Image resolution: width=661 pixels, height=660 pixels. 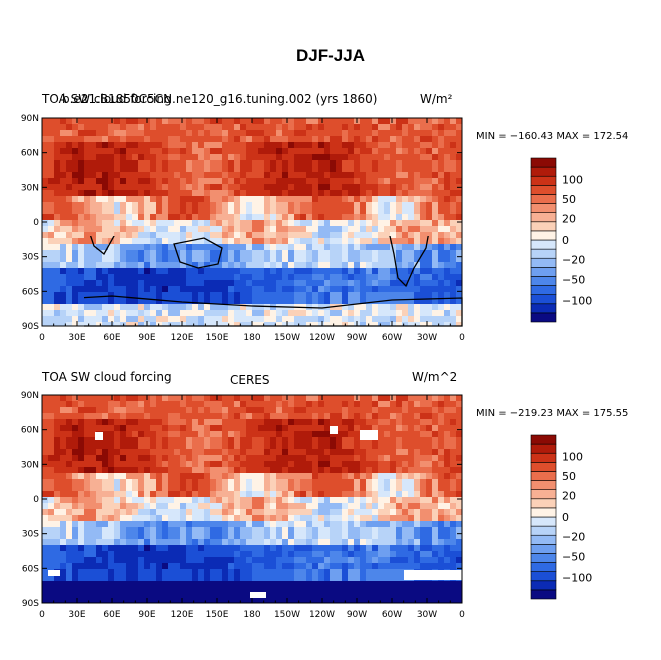 I want to click on panel1-left-title: TOA SW cloud forcing, so click(x=107, y=99).